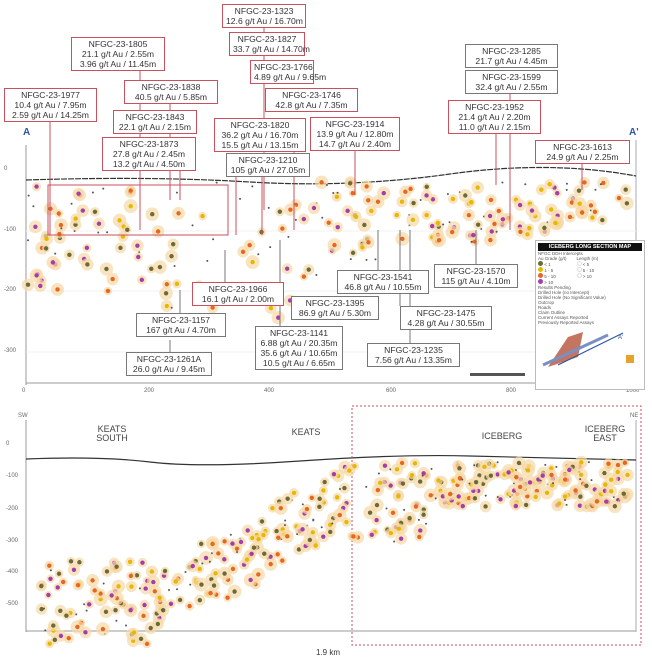 This screenshot has width=652, height=666. I want to click on callout-hole-id: NFGC-23-1570, so click(476, 271).